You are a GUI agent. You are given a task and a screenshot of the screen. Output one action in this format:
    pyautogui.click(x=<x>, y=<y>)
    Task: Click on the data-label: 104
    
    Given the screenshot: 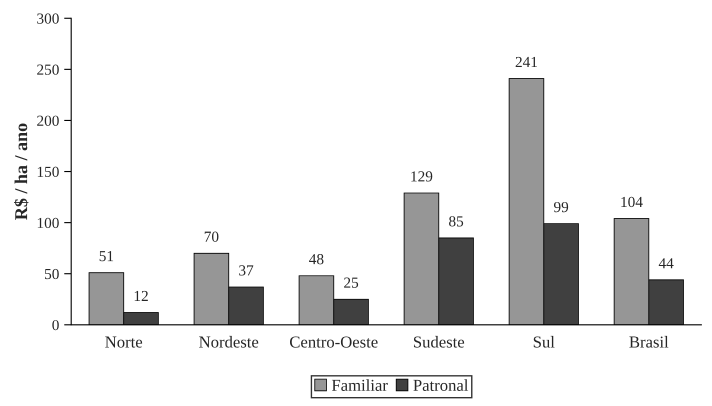 What is the action you would take?
    pyautogui.click(x=632, y=202)
    